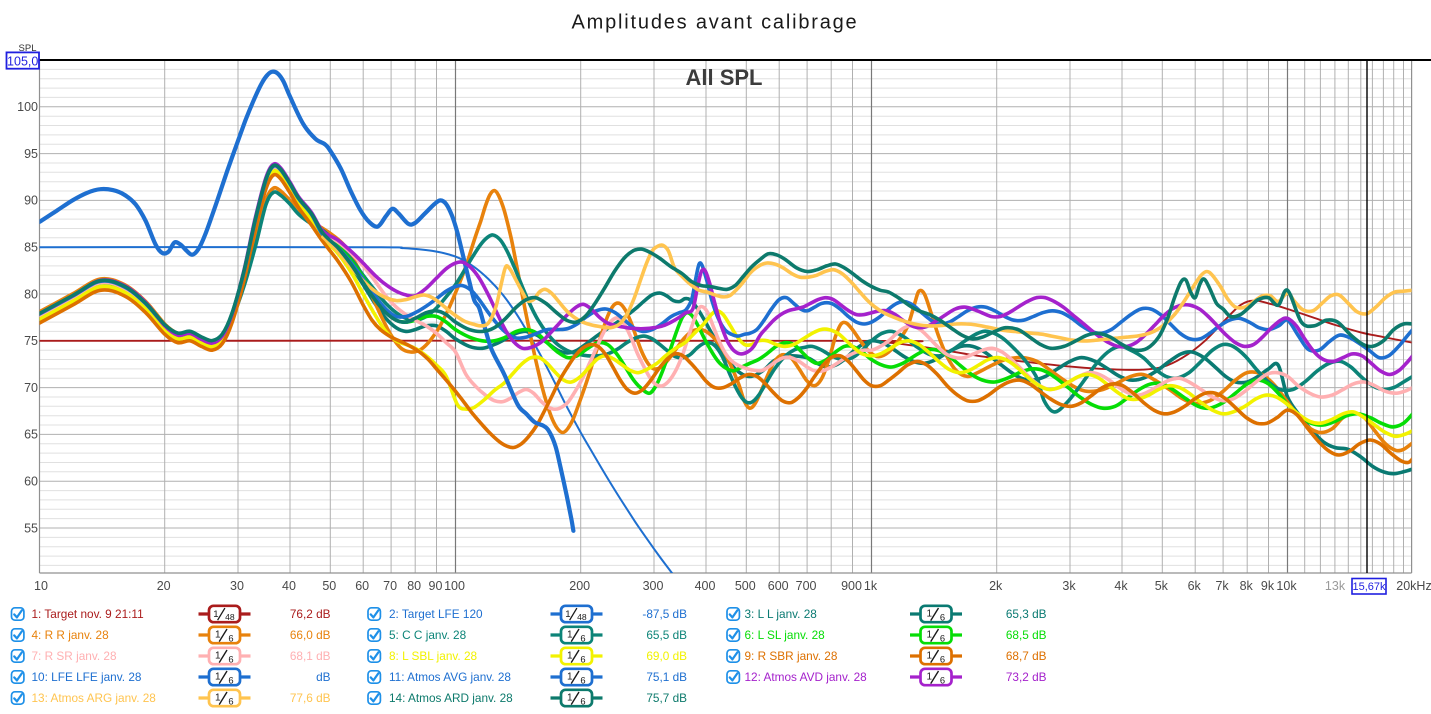 This screenshot has height=714, width=1431. I want to click on svg-text: 10: LFE LFE janv. 28, so click(87, 677).